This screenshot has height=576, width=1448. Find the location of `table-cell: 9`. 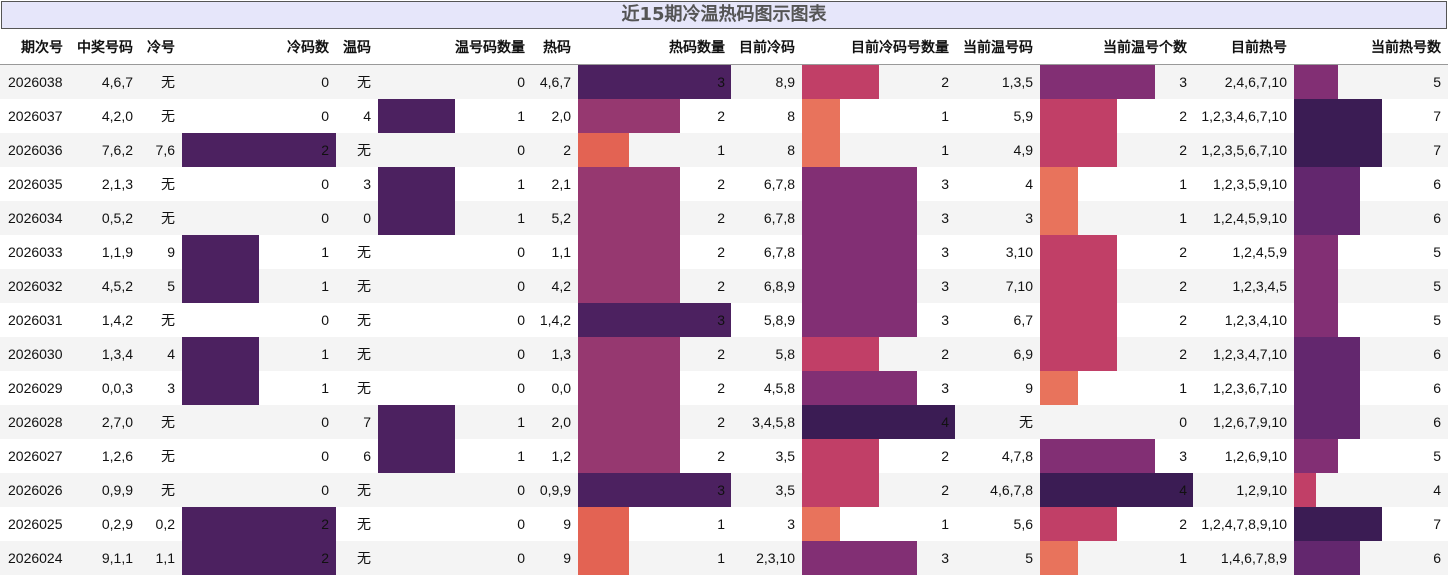

table-cell: 9 is located at coordinates (1029, 388).